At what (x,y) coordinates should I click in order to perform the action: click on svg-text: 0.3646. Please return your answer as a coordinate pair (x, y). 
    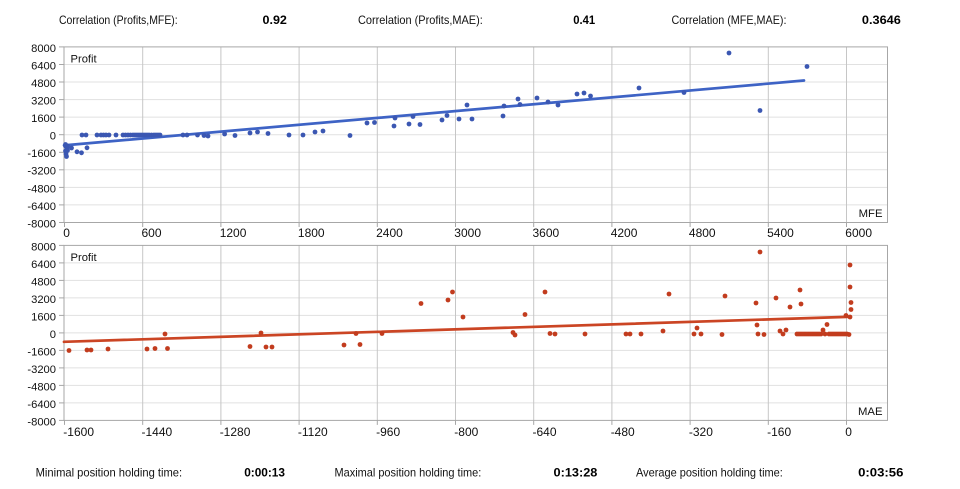
    Looking at the image, I should click on (881, 20).